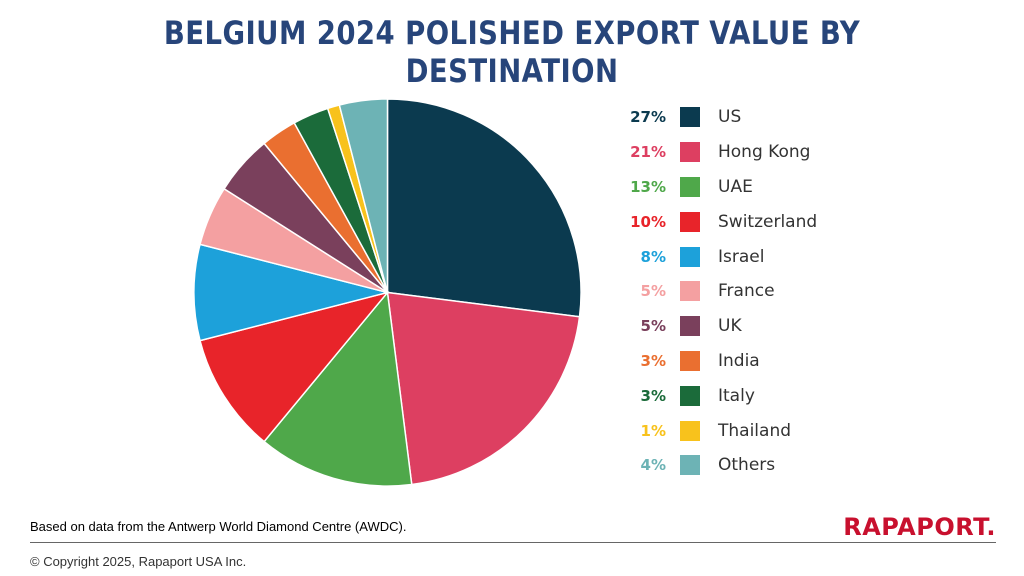 This screenshot has width=1024, height=576. What do you see at coordinates (138, 561) in the screenshot?
I see `copyright-text: © Copyright 2025, Rapaport USA Inc.` at bounding box center [138, 561].